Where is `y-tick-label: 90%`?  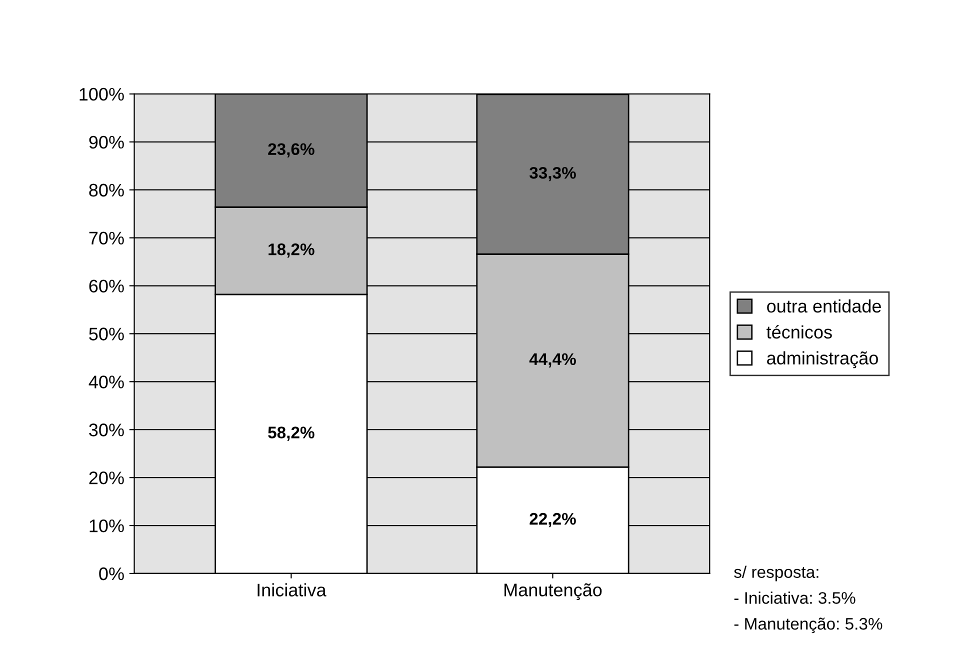
y-tick-label: 90% is located at coordinates (106, 142).